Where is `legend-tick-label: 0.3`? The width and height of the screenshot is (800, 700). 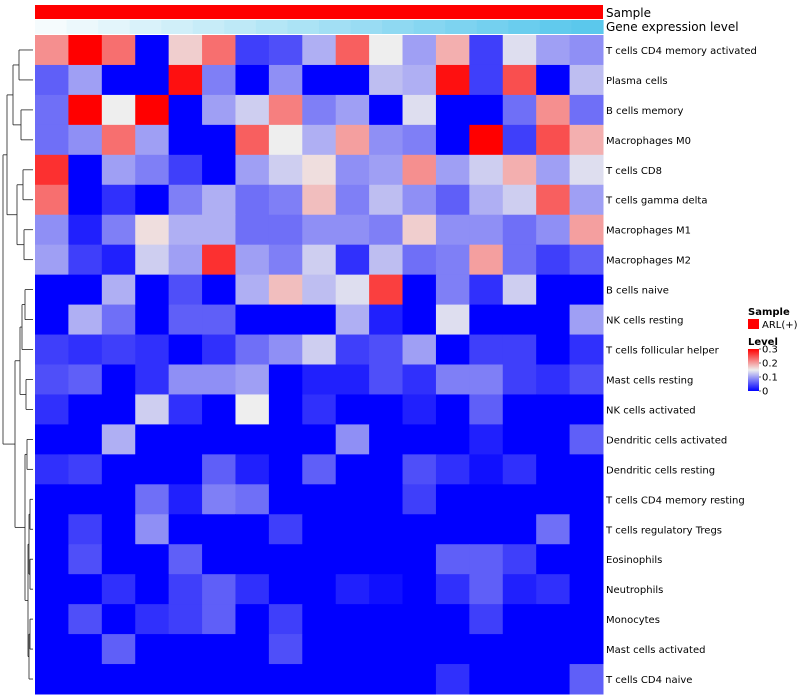
legend-tick-label: 0.3 is located at coordinates (770, 350).